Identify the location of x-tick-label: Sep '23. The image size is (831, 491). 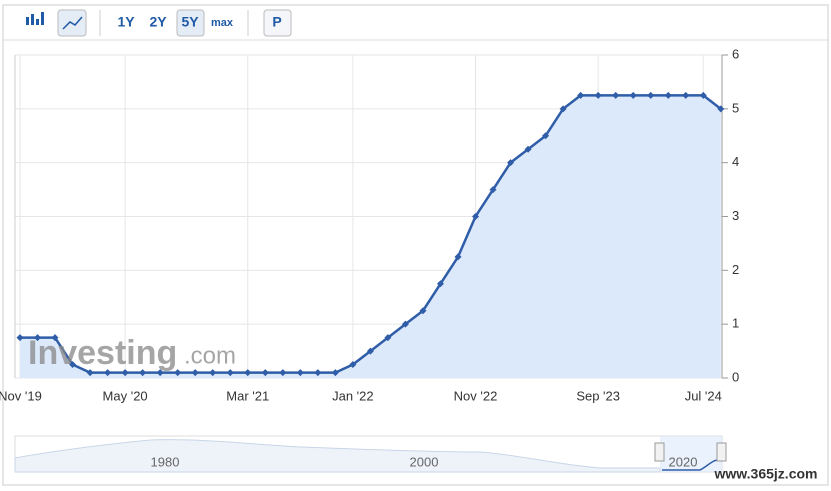
(598, 395).